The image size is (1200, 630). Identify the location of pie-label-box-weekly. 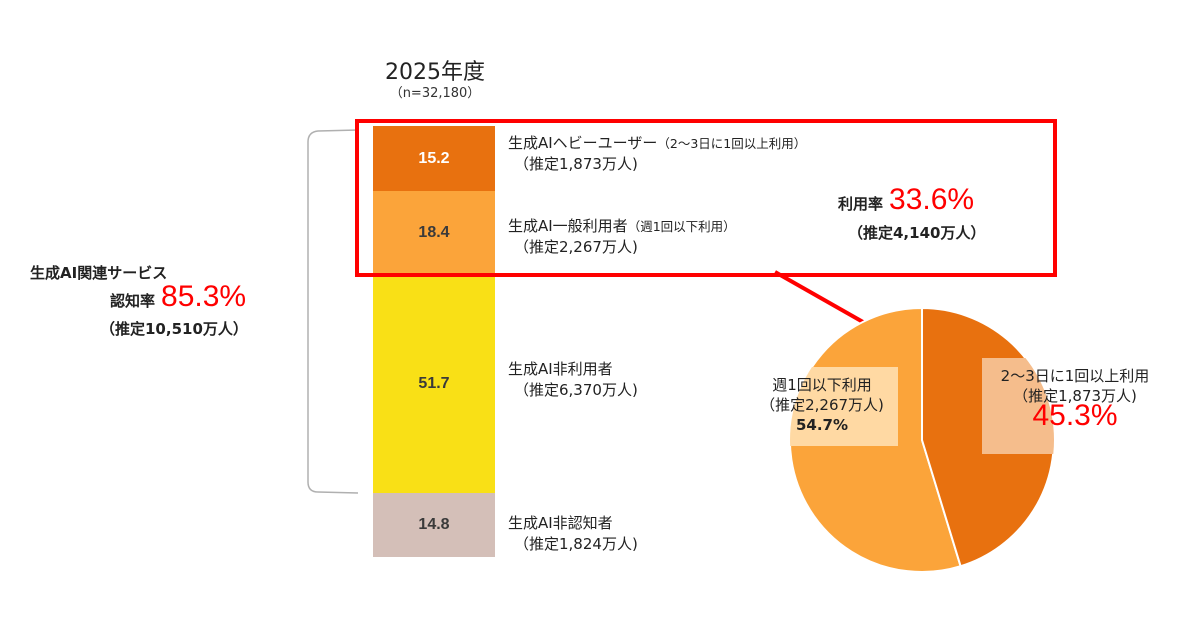
(844, 406).